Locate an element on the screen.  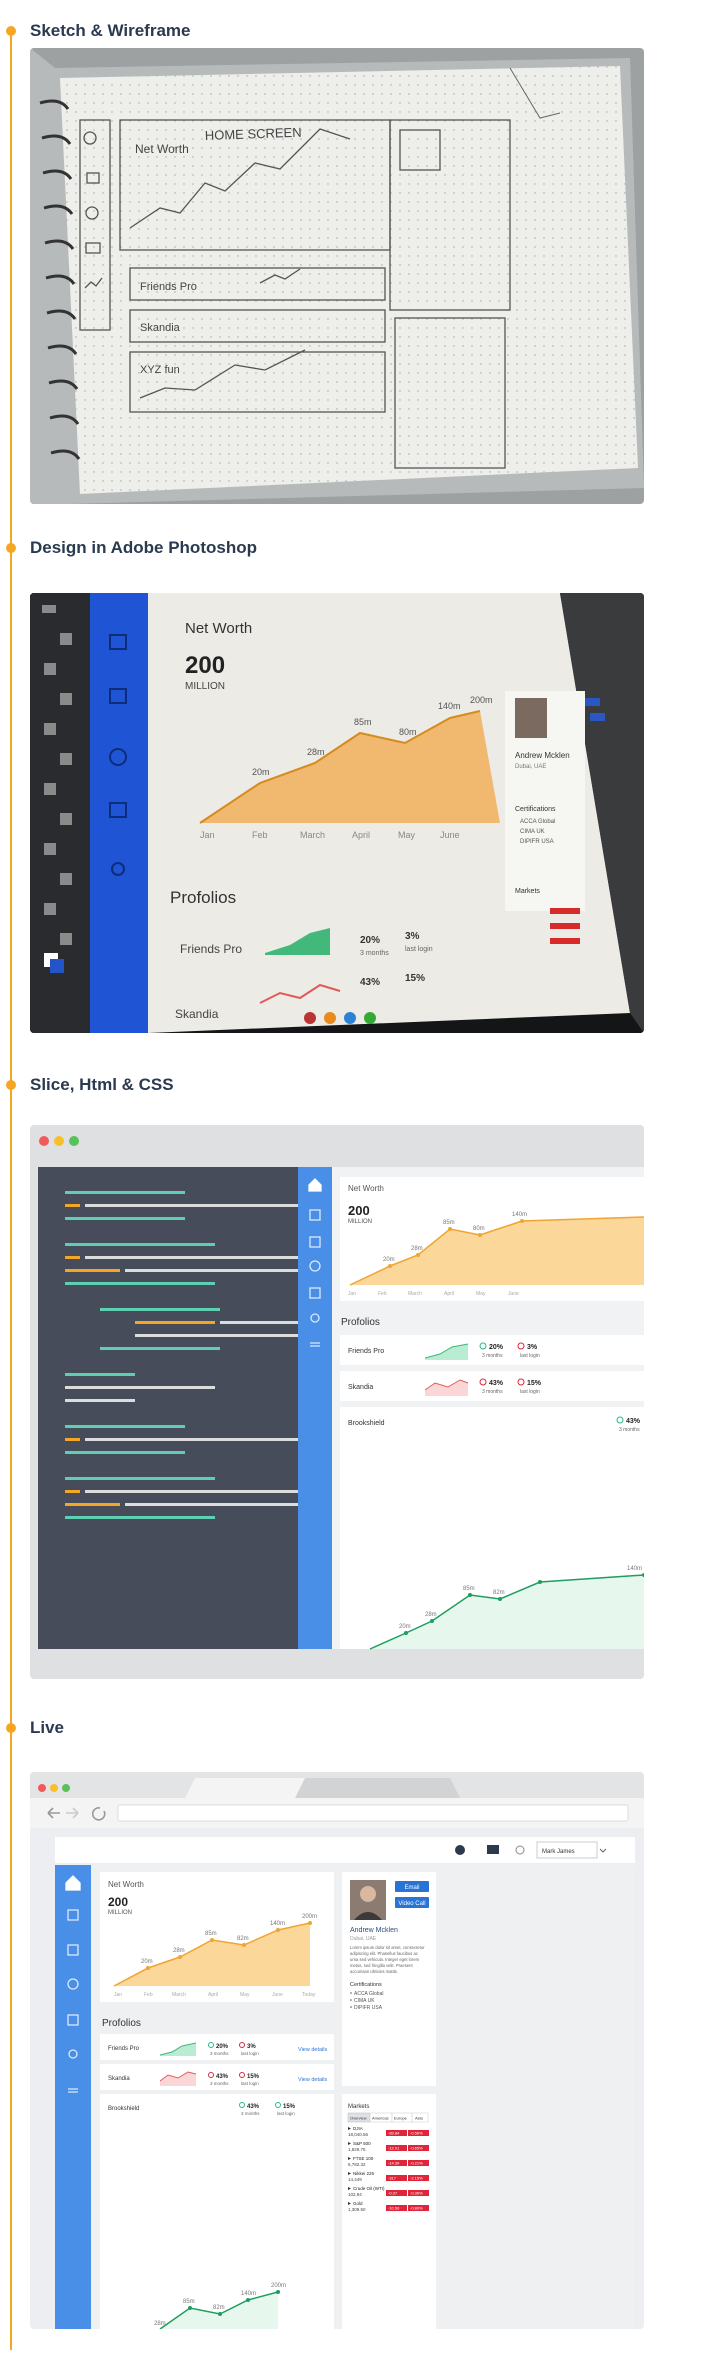
market-change: -317 is located at coordinates (392, 2178).